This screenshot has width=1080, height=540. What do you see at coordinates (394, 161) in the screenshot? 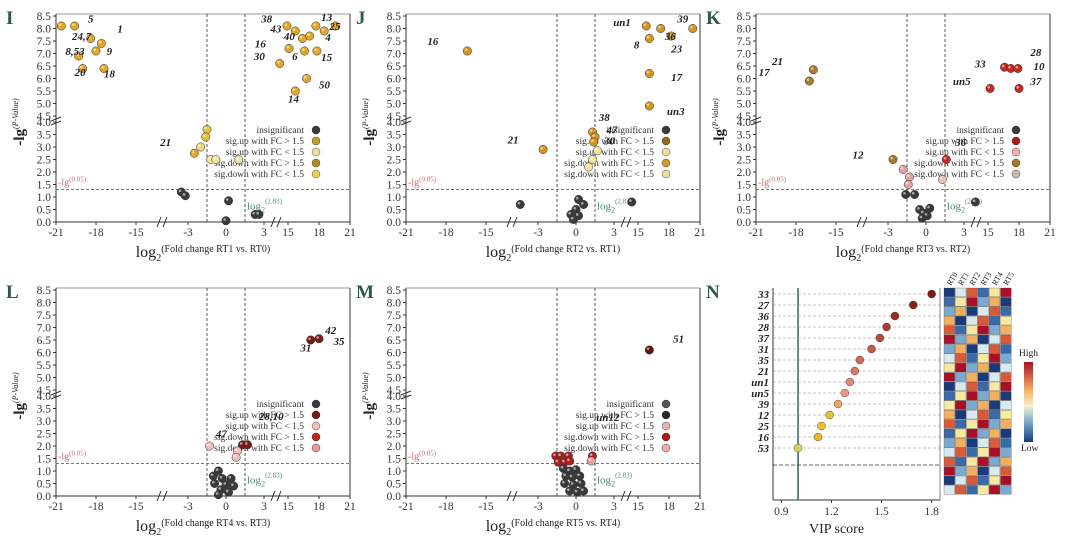
I see `y-tick-label: 2.5` at bounding box center [394, 161].